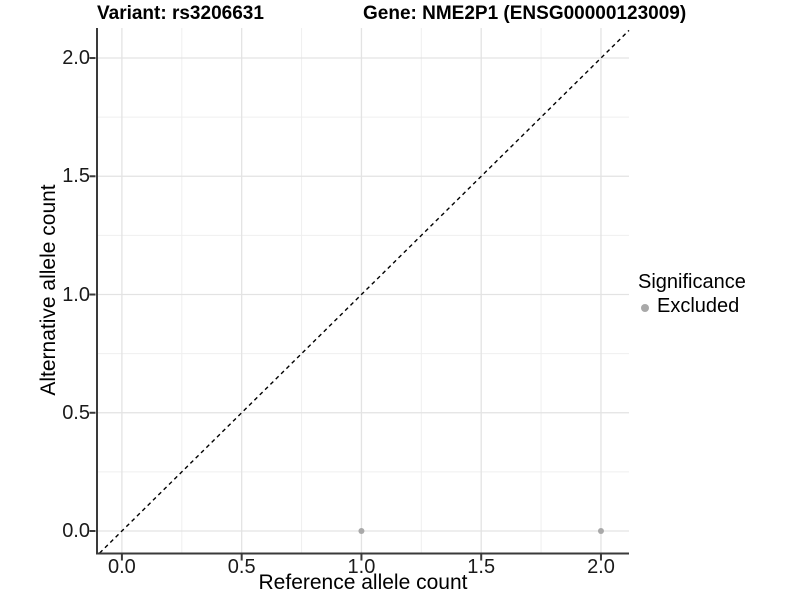 The image size is (800, 600). What do you see at coordinates (525, 13) in the screenshot?
I see `gene-title: Gene: NME2P1 (ENSG00000123009)` at bounding box center [525, 13].